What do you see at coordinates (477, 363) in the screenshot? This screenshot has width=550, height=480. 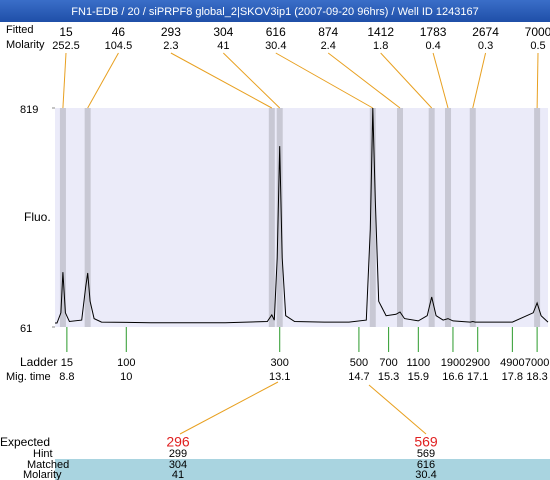 I see `ladder-size: 2900` at bounding box center [477, 363].